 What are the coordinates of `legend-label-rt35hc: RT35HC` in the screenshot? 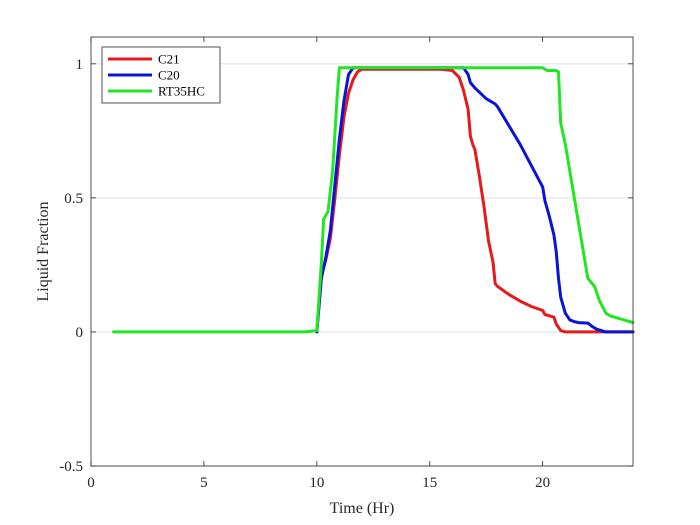 It's located at (181, 91).